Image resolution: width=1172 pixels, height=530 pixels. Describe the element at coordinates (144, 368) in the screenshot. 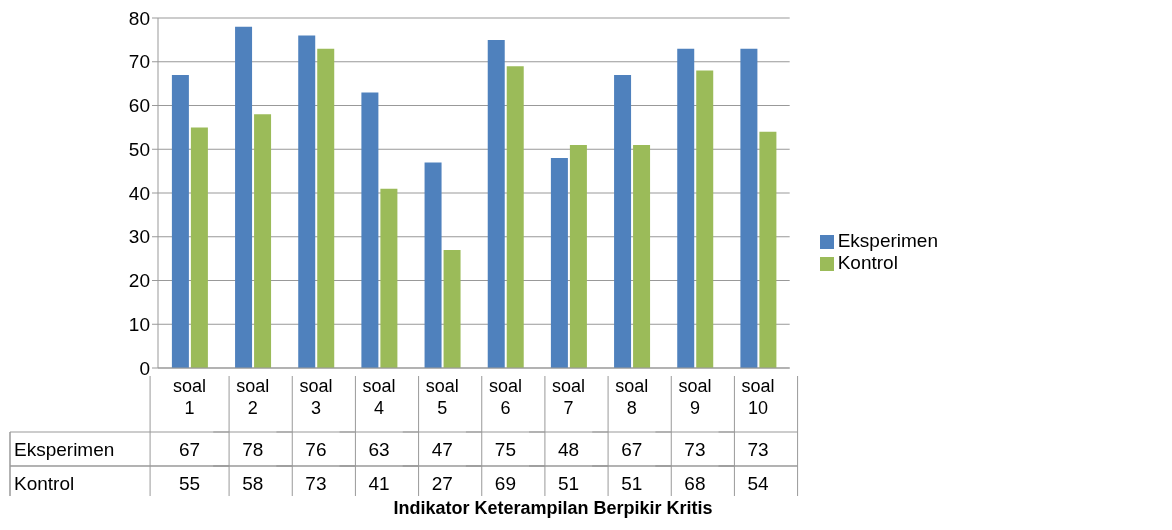

I see `y-tick-label: 0` at that location.